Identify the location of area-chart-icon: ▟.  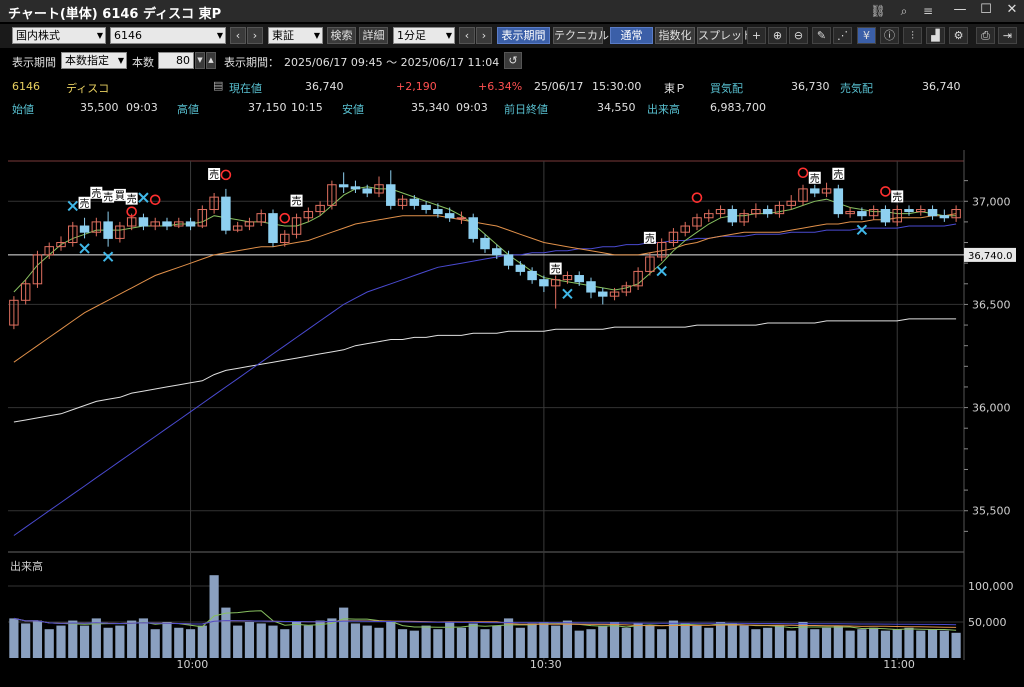
(935, 35).